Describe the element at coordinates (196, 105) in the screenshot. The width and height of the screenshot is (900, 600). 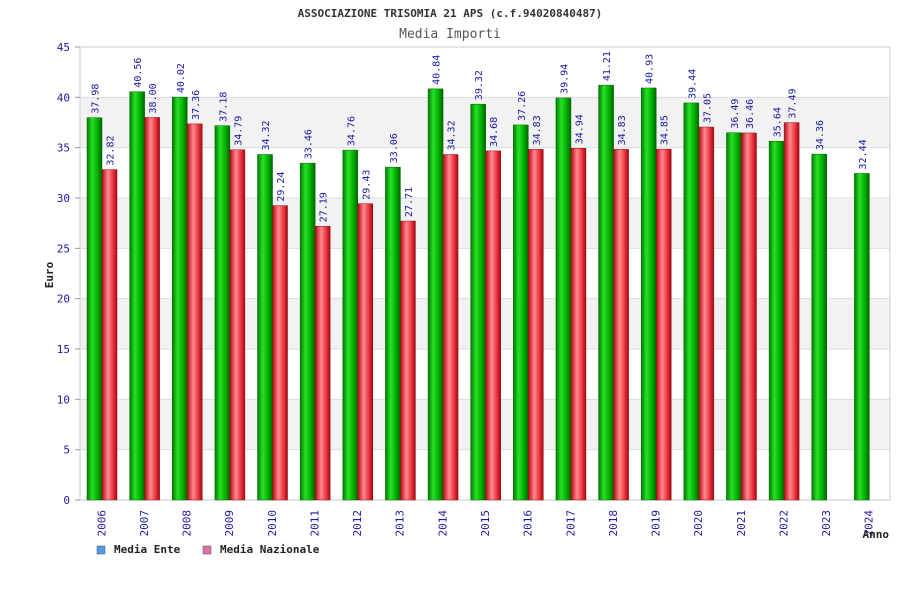
I see `value-label: 37.36` at that location.